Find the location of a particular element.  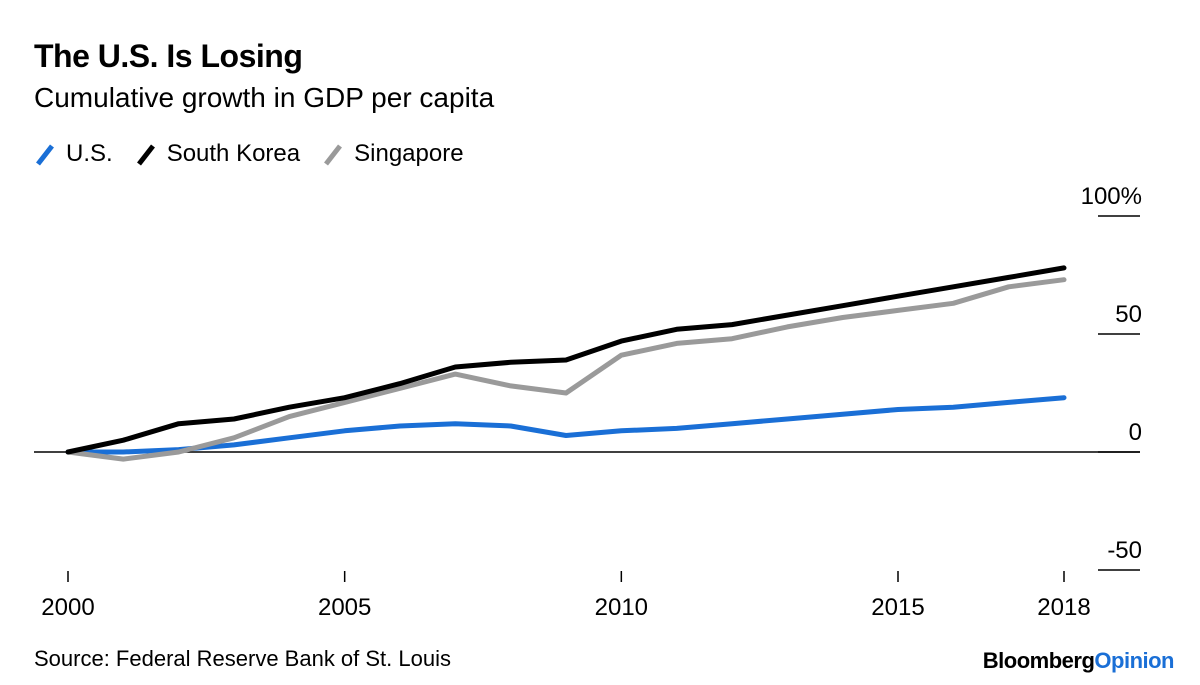

series-line-u-s is located at coordinates (566, 425).